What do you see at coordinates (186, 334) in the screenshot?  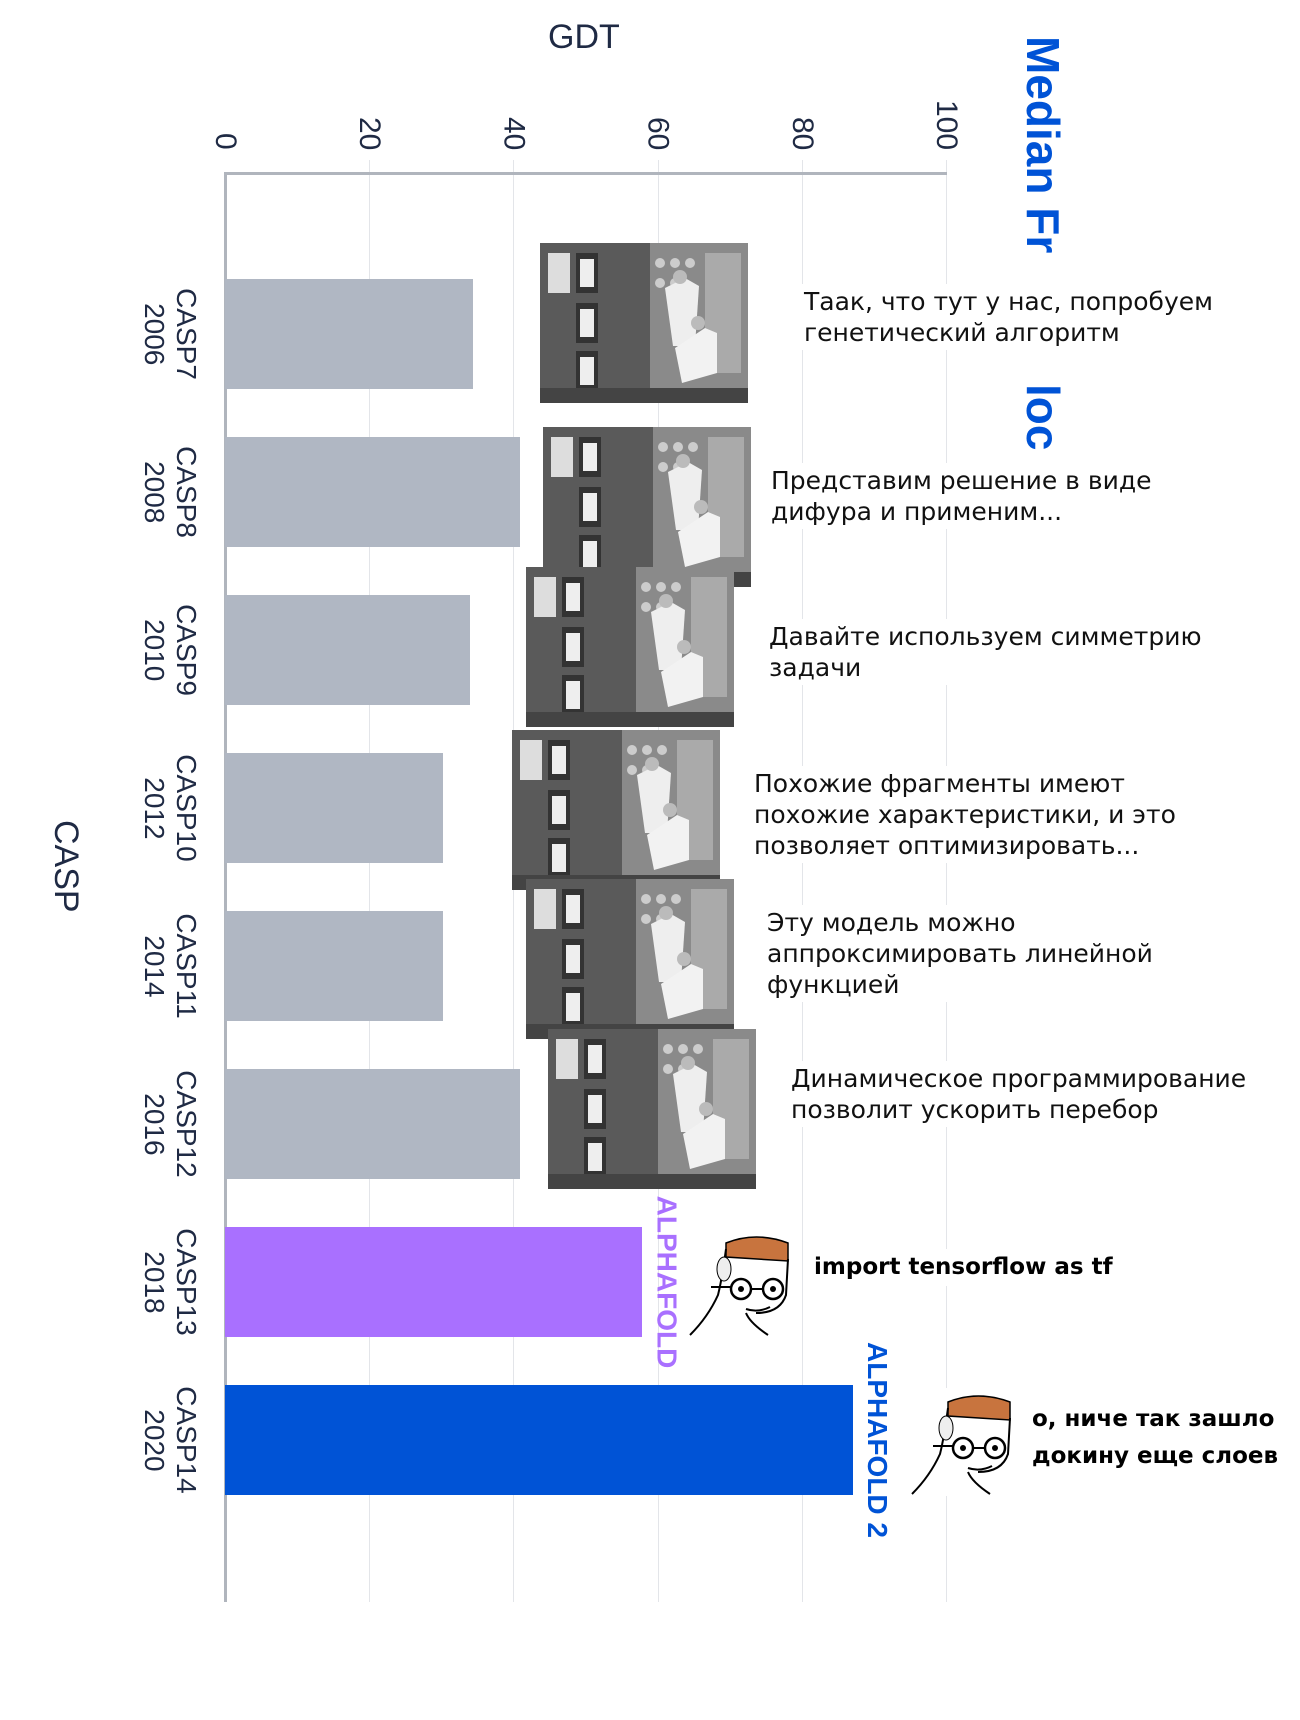 I see `category-name: CASP7` at bounding box center [186, 334].